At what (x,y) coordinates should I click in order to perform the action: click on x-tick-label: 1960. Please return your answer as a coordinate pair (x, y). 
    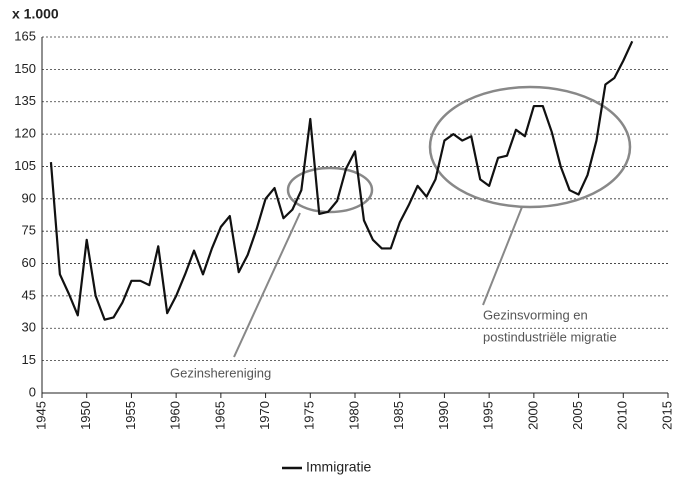
    Looking at the image, I should click on (175, 415).